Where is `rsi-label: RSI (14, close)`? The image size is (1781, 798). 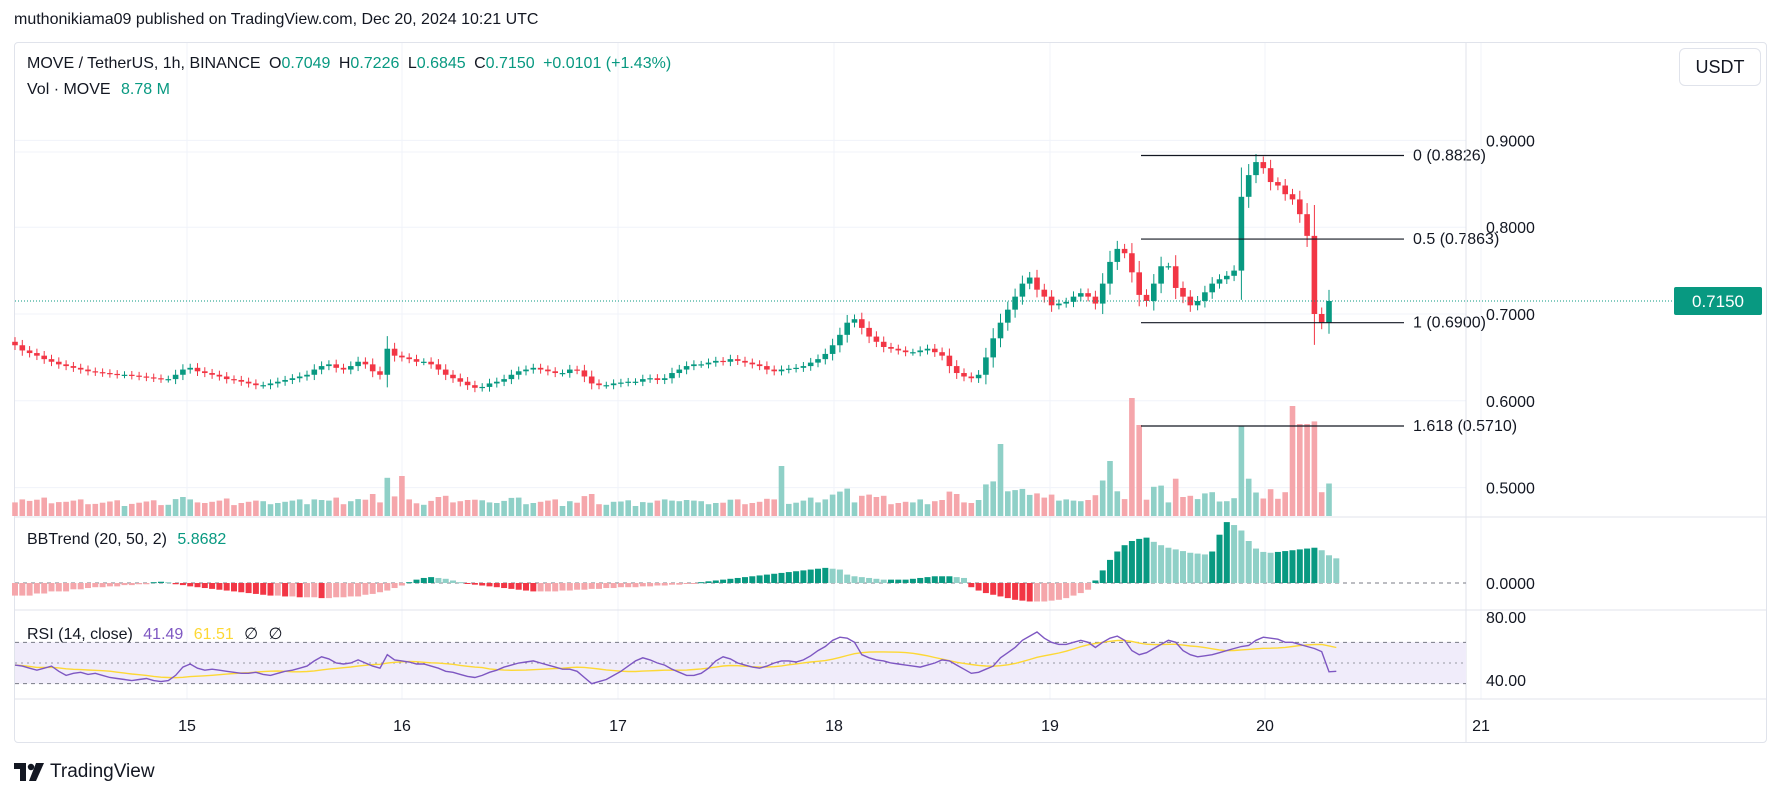 rsi-label: RSI (14, close) is located at coordinates (80, 634).